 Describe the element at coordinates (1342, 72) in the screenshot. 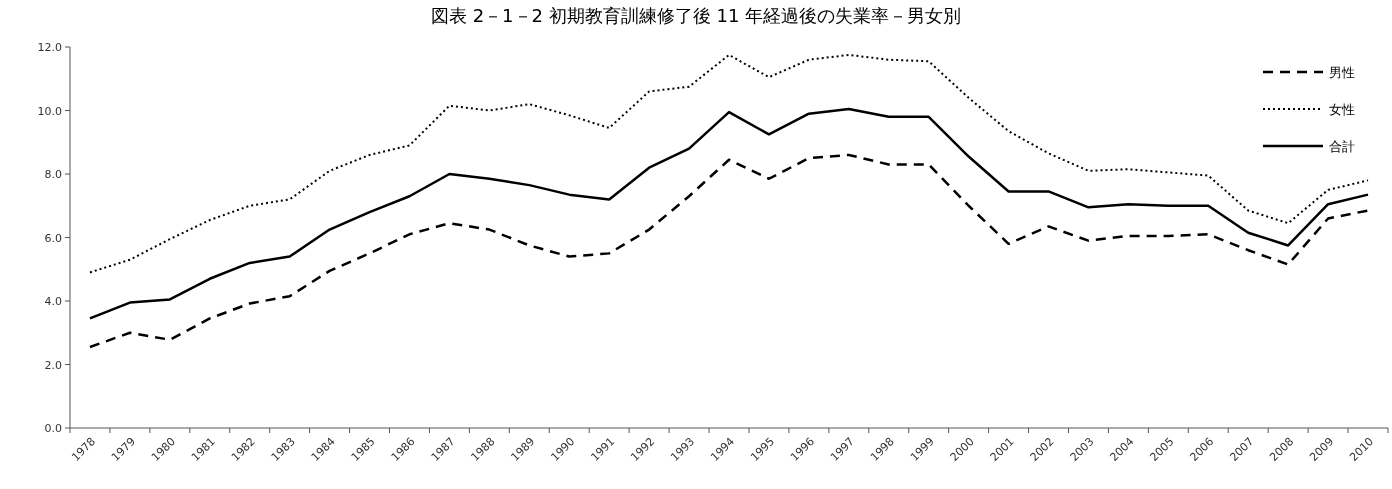

I see `legend-label: 男性` at that location.